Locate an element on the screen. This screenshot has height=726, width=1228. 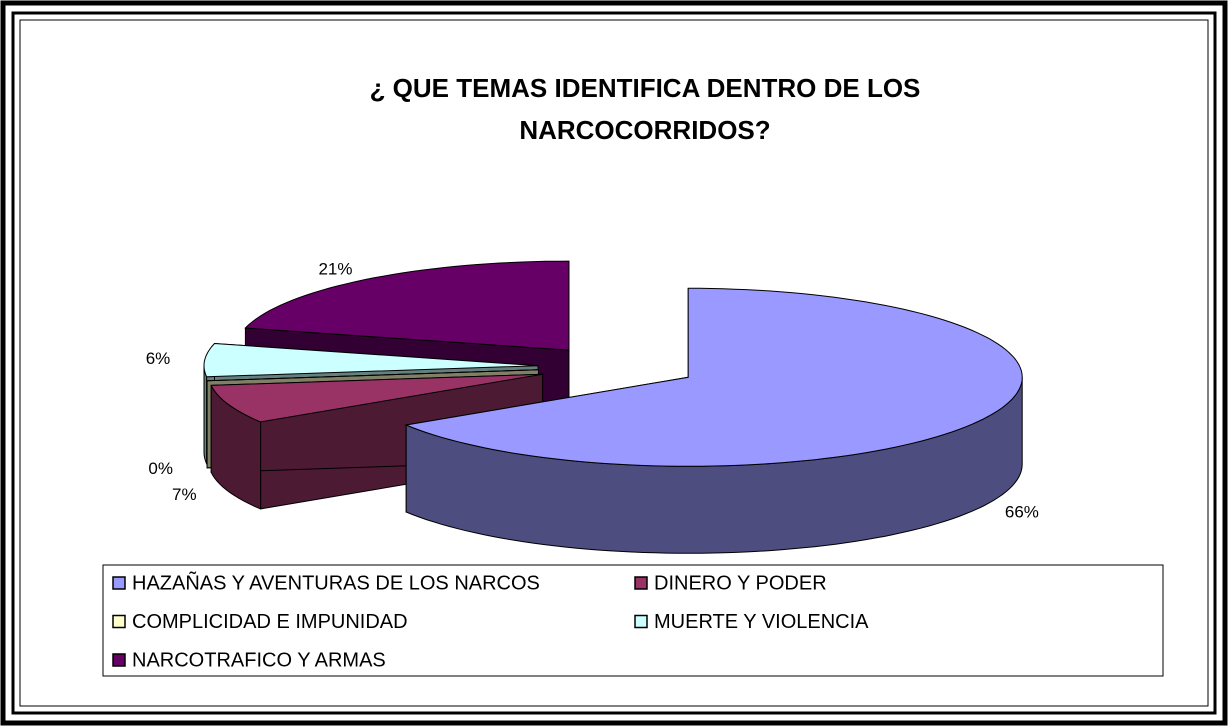
legend-label: DINERO Y PODER is located at coordinates (740, 583).